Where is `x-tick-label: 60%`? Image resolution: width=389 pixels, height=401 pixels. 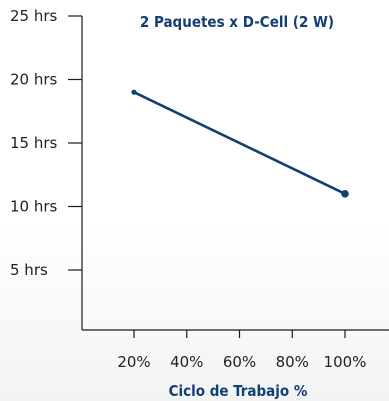
x-tick-label: 60% is located at coordinates (239, 362).